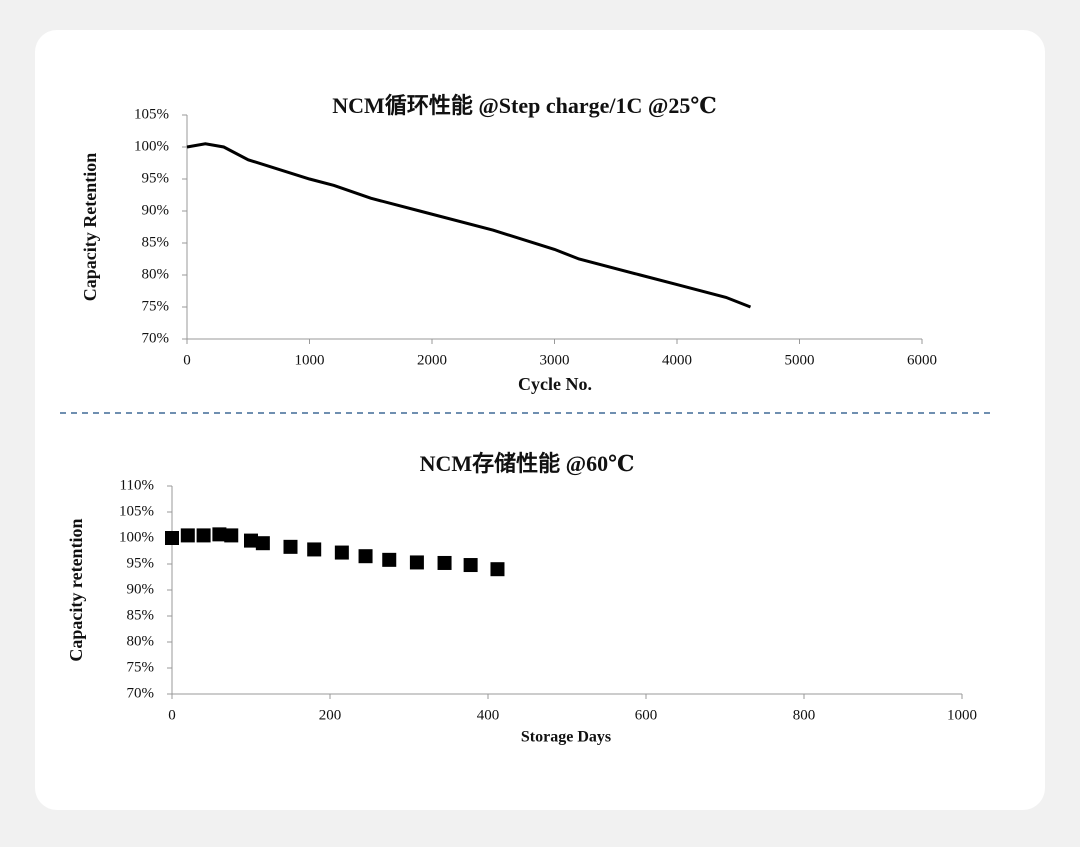 Image resolution: width=1080 pixels, height=847 pixels. Describe the element at coordinates (800, 360) in the screenshot. I see `x-tick-label: 5000` at that location.